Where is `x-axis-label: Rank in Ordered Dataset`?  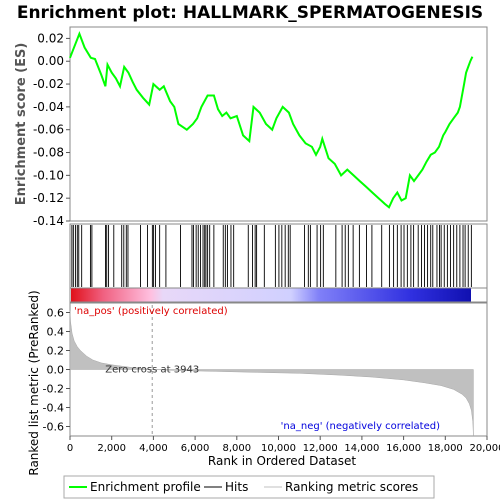 x-axis-label: Rank in Ordered Dataset is located at coordinates (282, 461).